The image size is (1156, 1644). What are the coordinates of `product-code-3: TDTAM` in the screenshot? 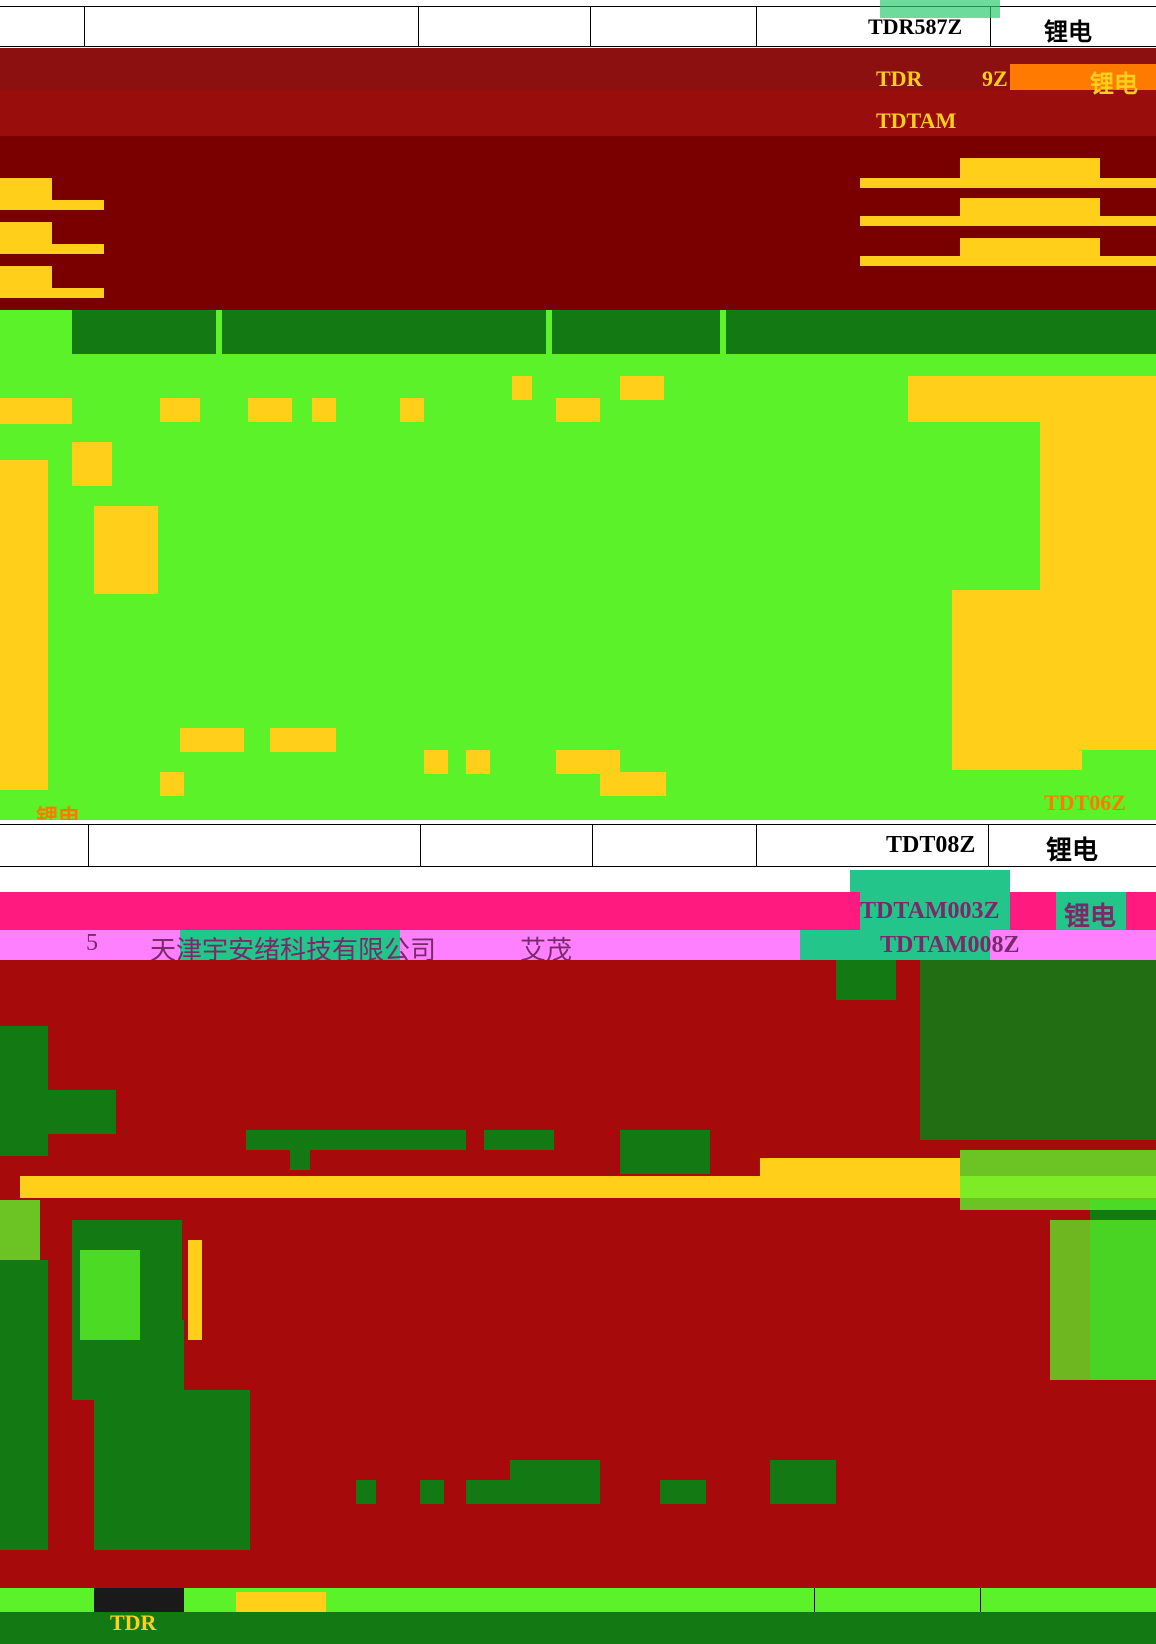 It's located at (916, 120).